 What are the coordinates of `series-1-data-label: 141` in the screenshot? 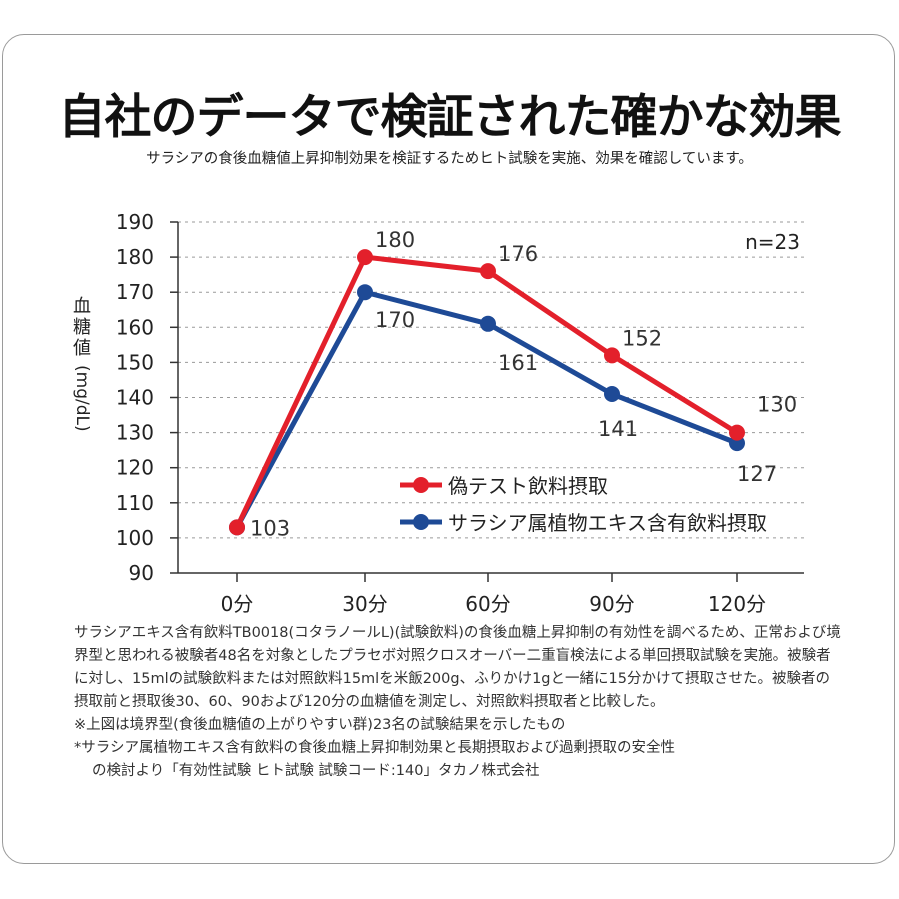 It's located at (618, 429).